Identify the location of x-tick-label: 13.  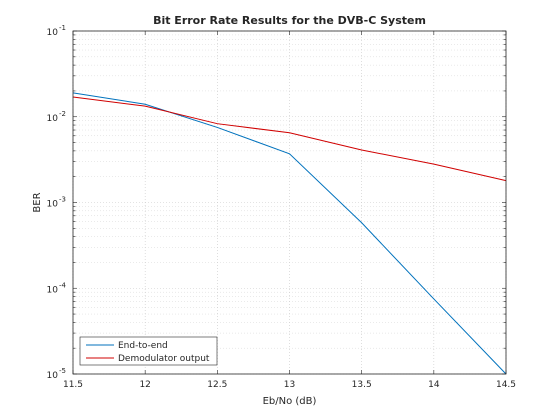
(289, 385).